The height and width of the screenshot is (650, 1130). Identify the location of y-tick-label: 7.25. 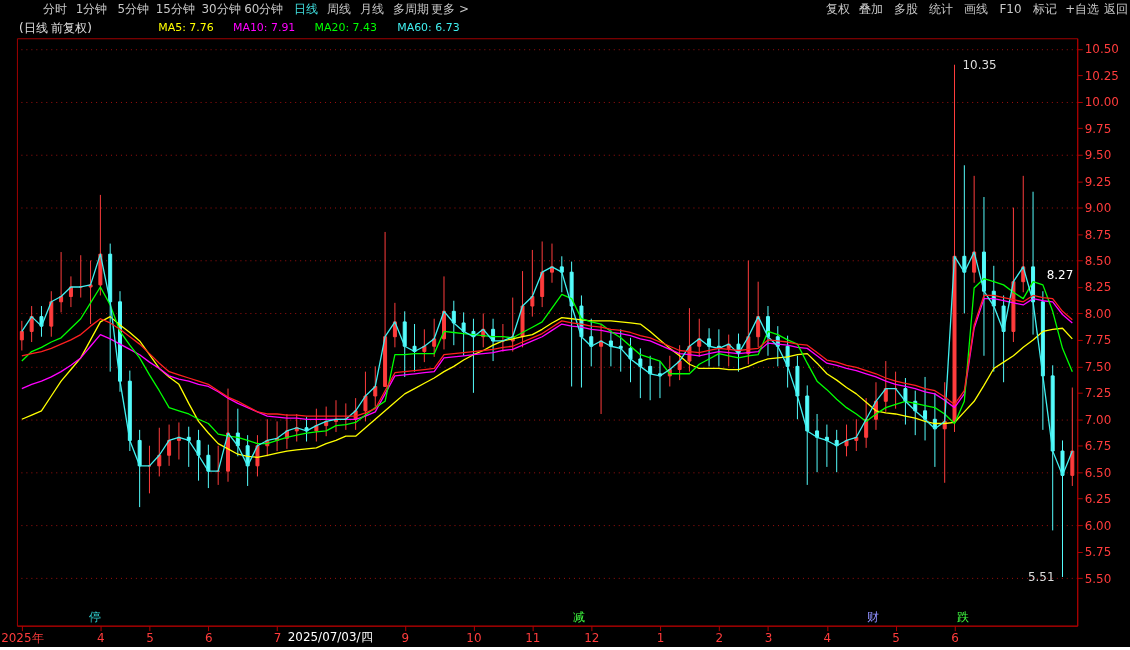
(1098, 393).